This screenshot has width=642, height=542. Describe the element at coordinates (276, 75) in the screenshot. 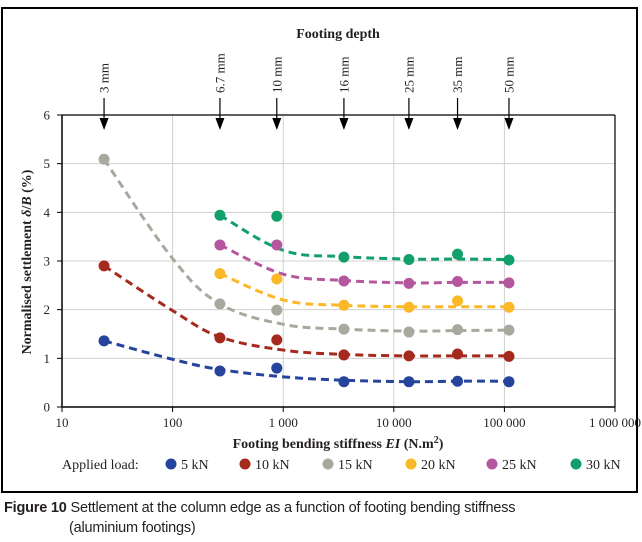

I see `depth-label: 10 mm` at that location.